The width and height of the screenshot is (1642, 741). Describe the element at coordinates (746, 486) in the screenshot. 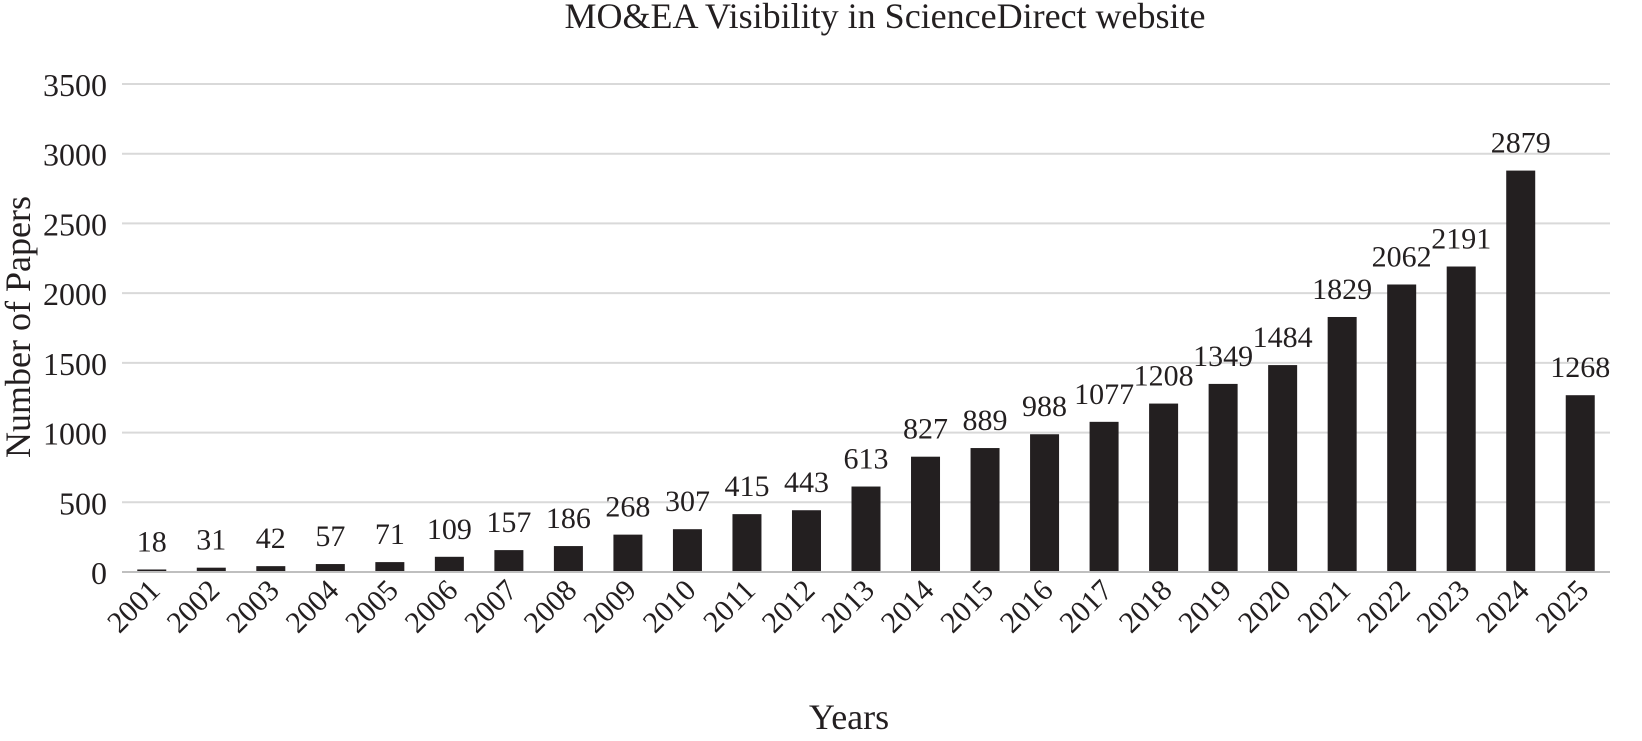

I see `data-label: 415` at that location.